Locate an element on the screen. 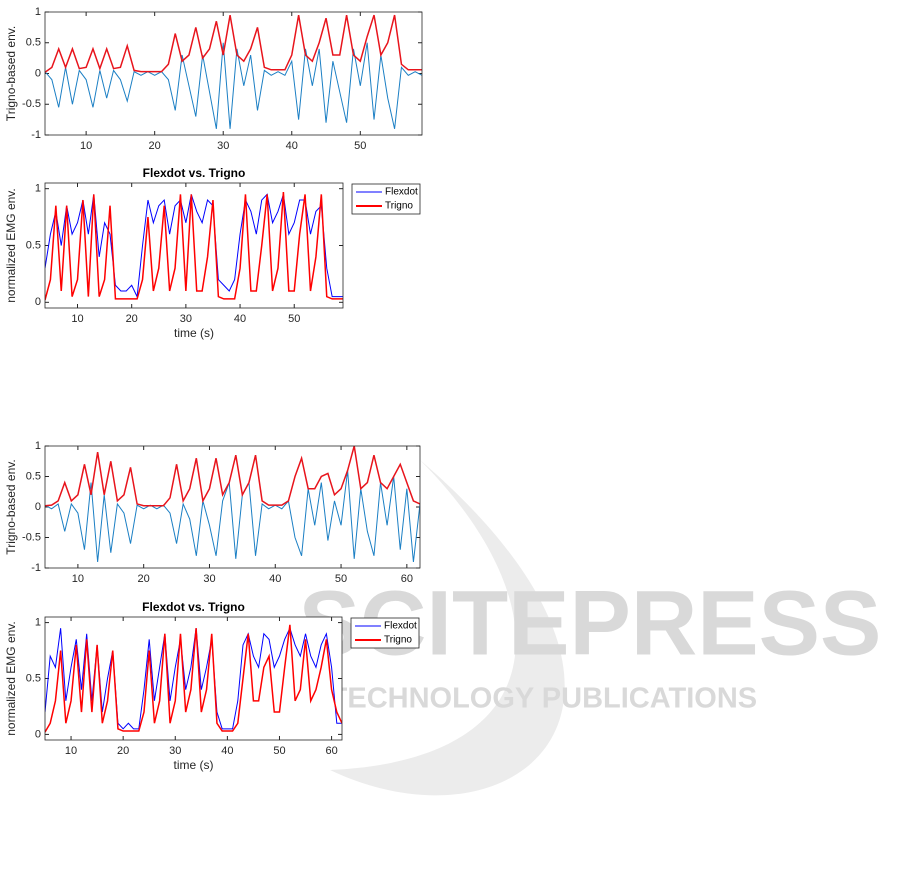  axes: -1 -0.5 0 0.5 1 10 20 30 40 50 60 Trigno-based env. is located at coordinates (212, 512).